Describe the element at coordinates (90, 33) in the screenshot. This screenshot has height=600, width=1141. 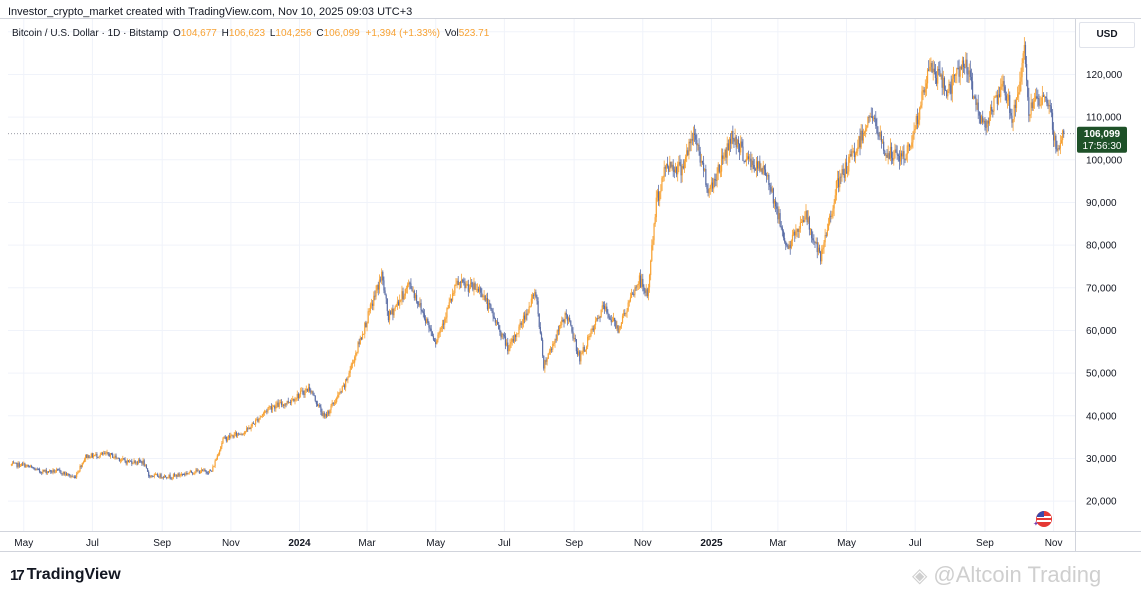
I see `symbol-name: Bitcoin / U.S. Dollar · 1D · Bitstamp` at that location.